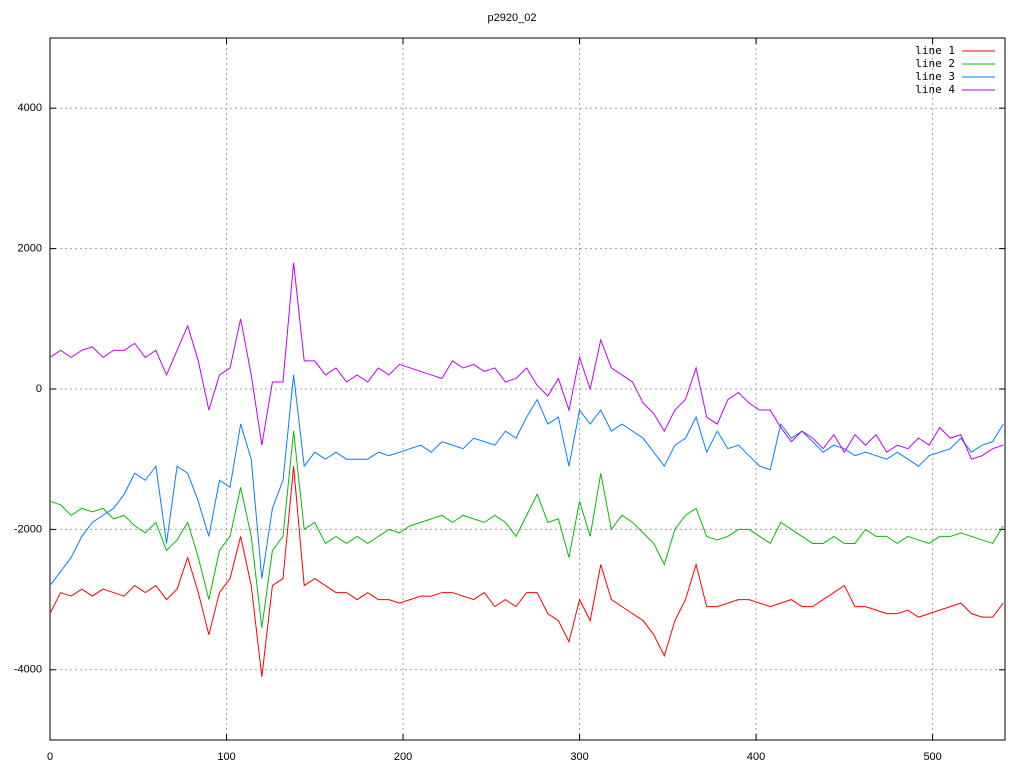 The image size is (1024, 768). I want to click on y-tick-label: 2000, so click(30, 249).